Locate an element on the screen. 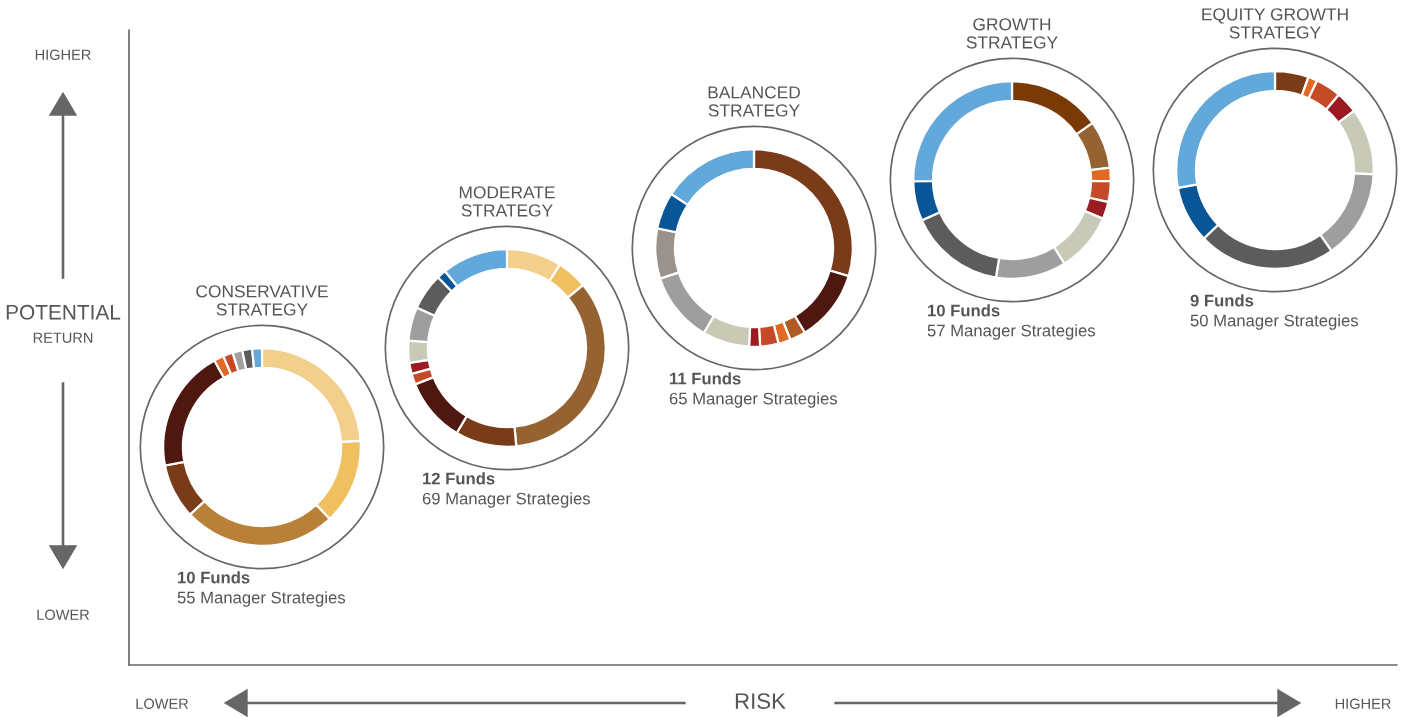 The image size is (1407, 717). text: 69 Manager Strategies is located at coordinates (506, 500).